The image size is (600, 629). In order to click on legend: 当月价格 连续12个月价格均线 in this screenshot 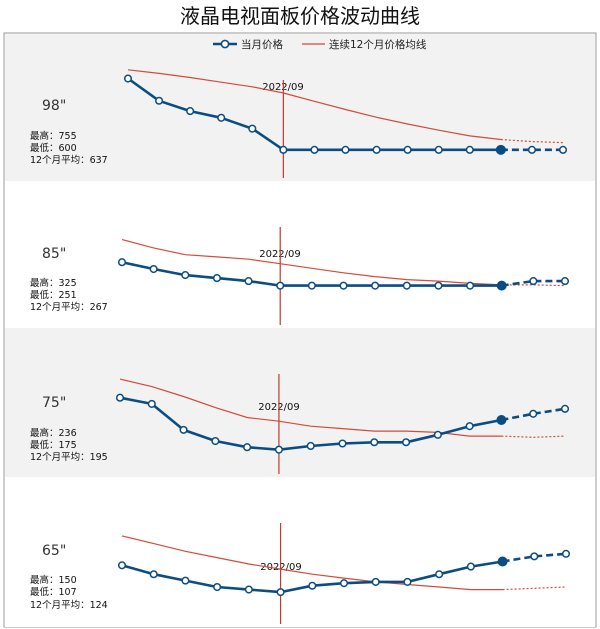, I will do `click(320, 44)`.